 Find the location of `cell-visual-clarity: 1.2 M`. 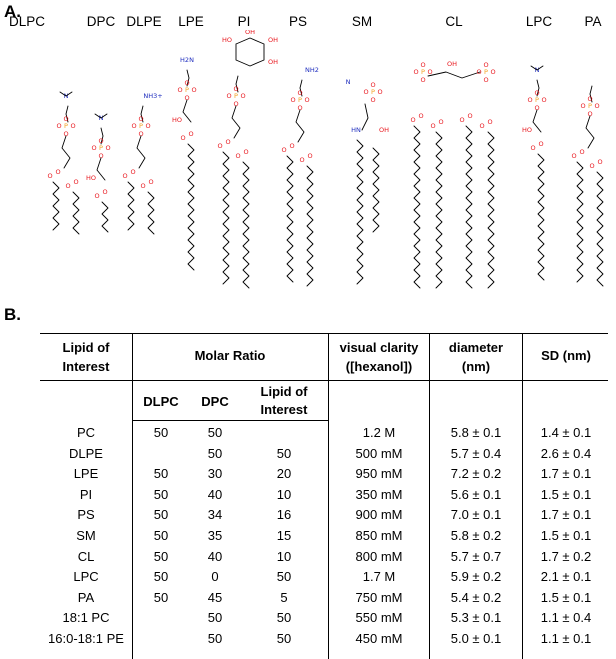

cell-visual-clarity: 1.2 M is located at coordinates (379, 432).